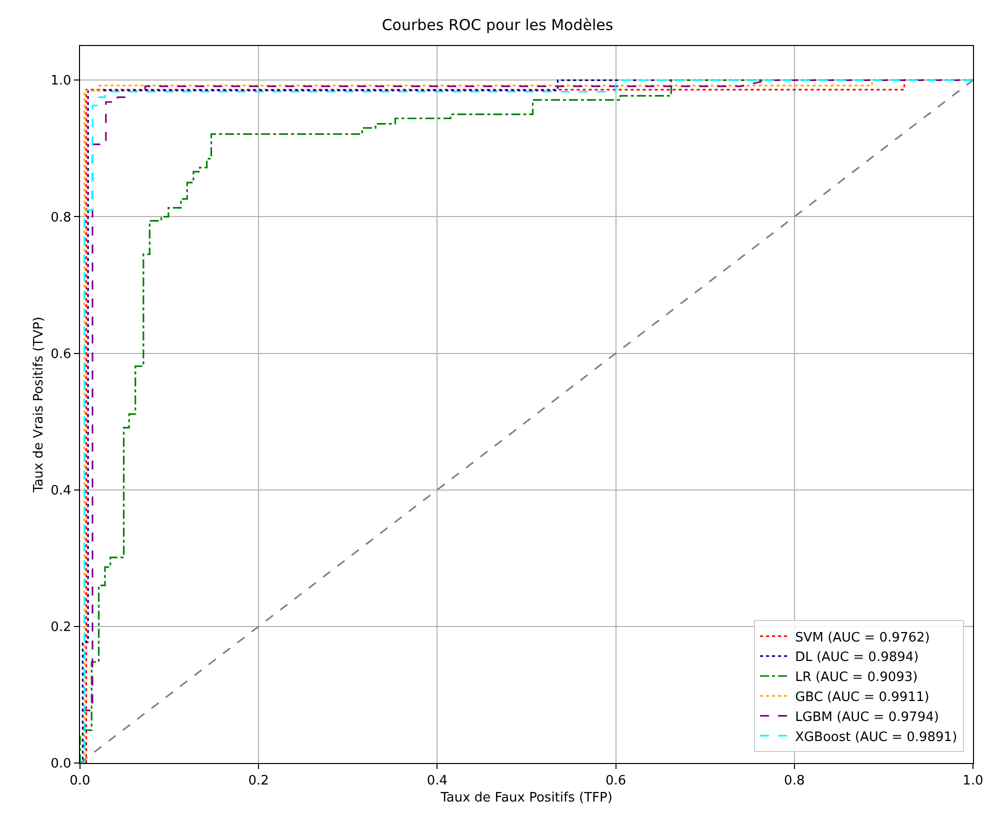  What do you see at coordinates (615, 781) in the screenshot?
I see `x-tick-label: 0.6` at bounding box center [615, 781].